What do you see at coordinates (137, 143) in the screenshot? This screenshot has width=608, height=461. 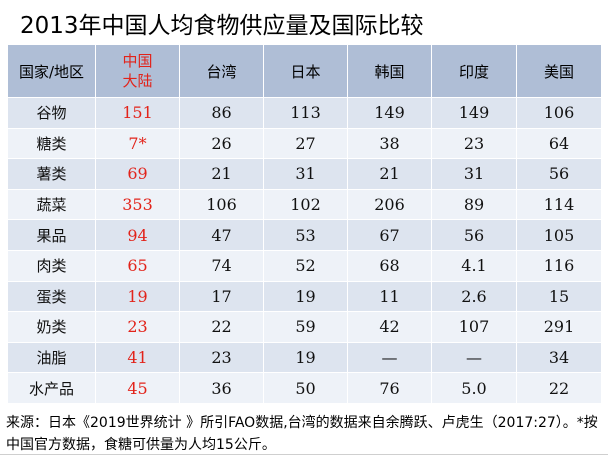 I see `table-cell: 7*` at bounding box center [137, 143].